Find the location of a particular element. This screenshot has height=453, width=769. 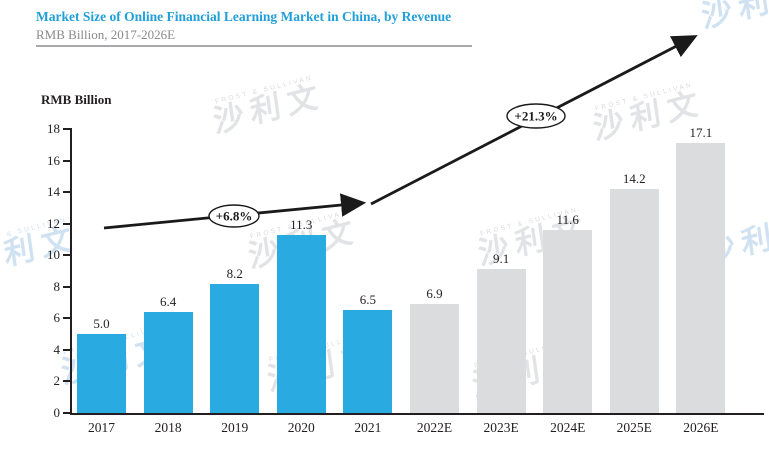

x-label-2021: 2021 is located at coordinates (368, 427).